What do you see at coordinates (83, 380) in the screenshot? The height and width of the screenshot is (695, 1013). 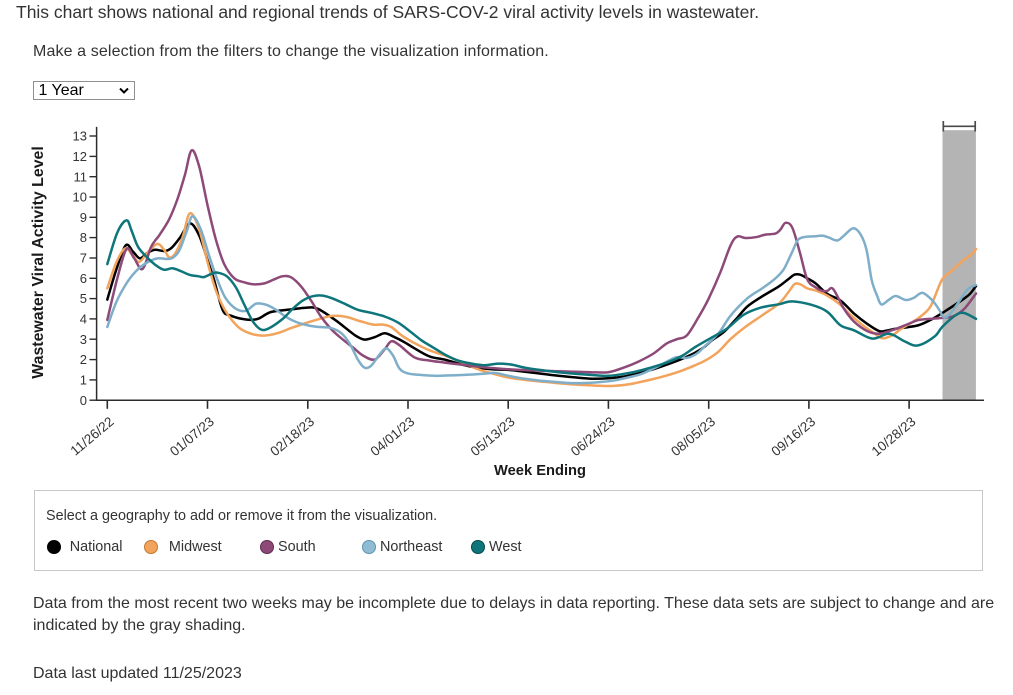 I see `svg-text: 1` at bounding box center [83, 380].